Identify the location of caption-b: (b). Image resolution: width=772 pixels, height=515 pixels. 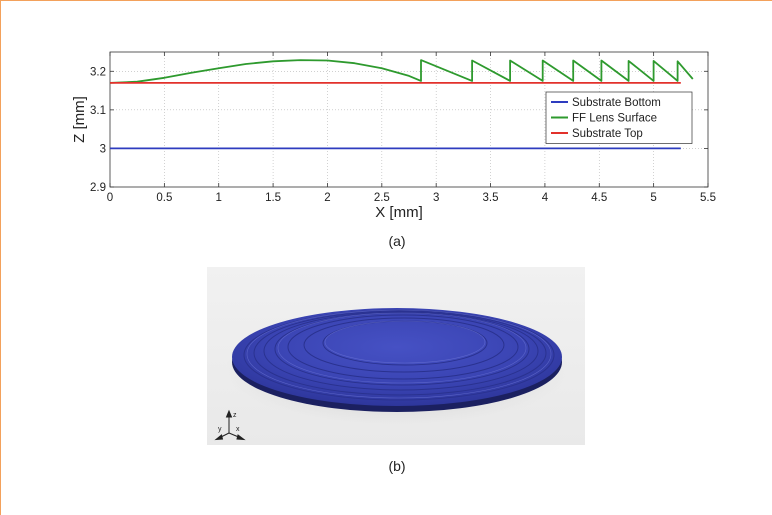
(397, 466).